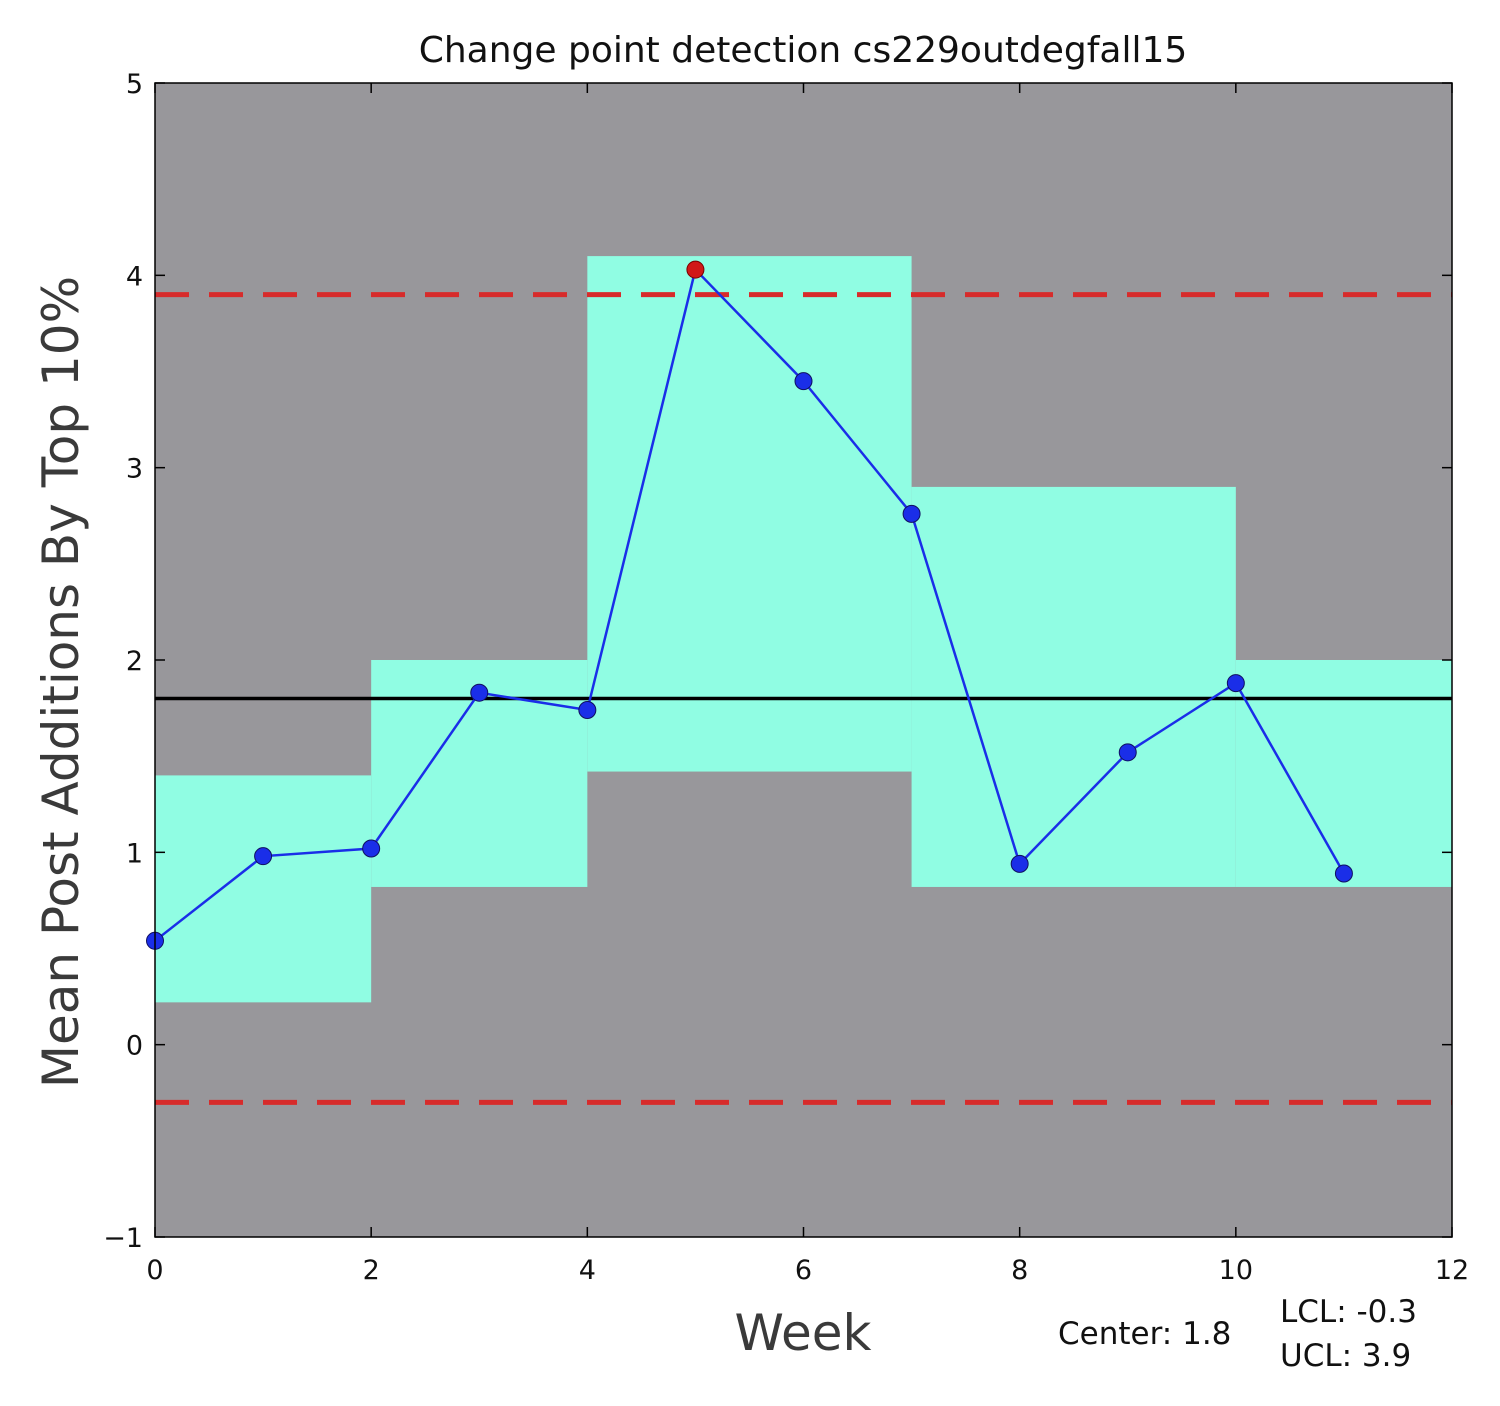 The height and width of the screenshot is (1406, 1500). What do you see at coordinates (1019, 1270) in the screenshot?
I see `x-tick-label: 8` at bounding box center [1019, 1270].